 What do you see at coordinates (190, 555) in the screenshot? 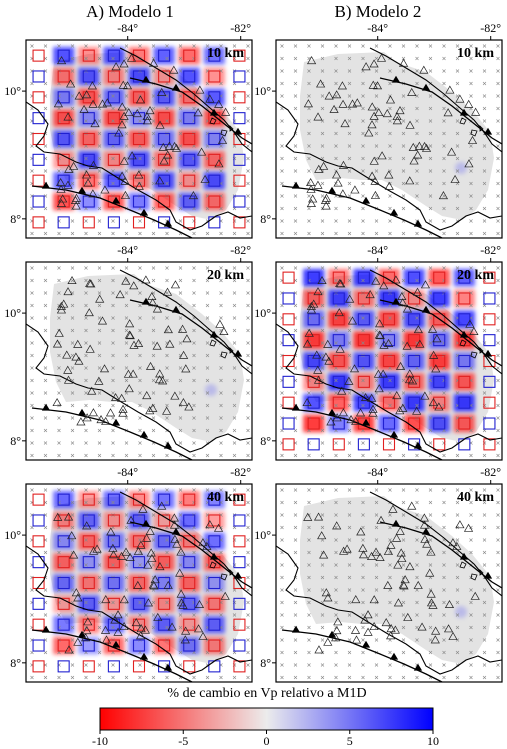
I see `north-panama-deformed-belt` at bounding box center [190, 555].